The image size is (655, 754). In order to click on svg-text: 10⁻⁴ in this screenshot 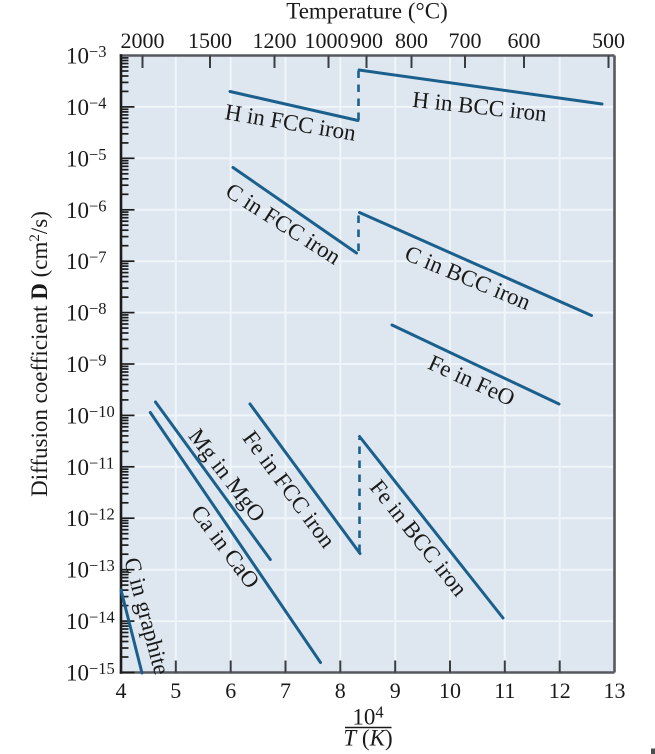, I will do `click(86, 106)`.